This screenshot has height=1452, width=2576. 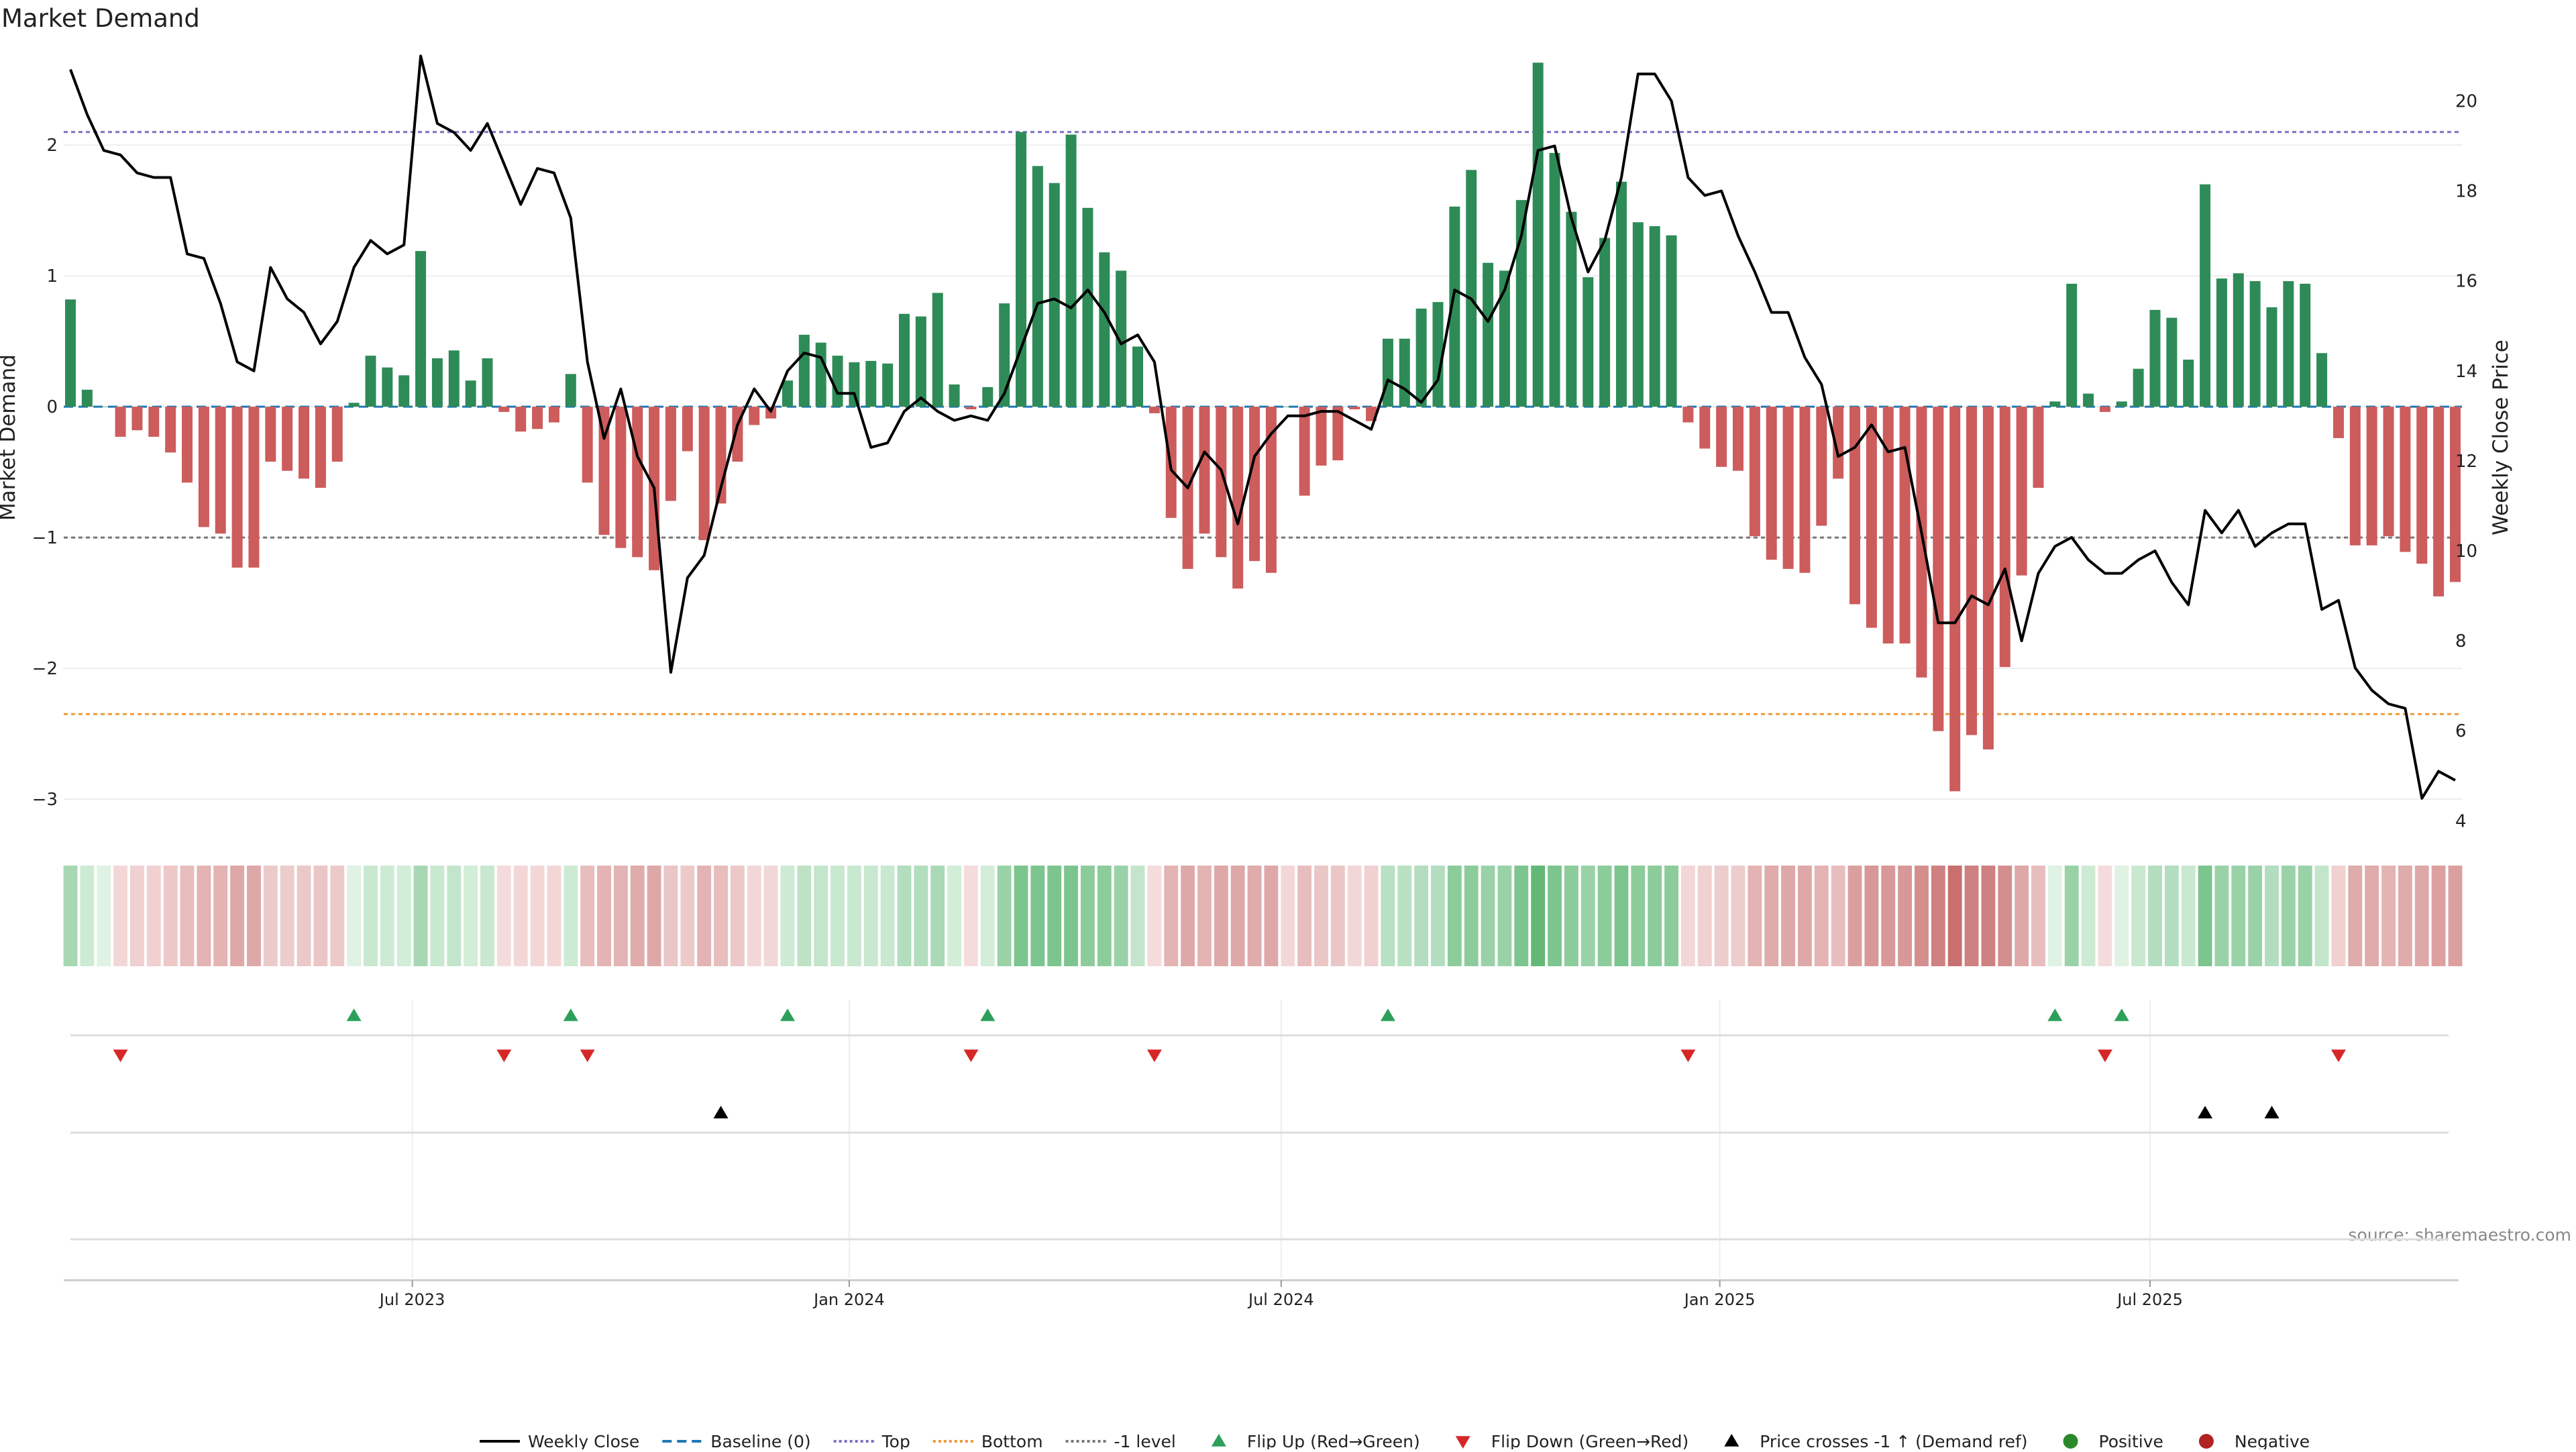 What do you see at coordinates (583, 1440) in the screenshot?
I see `legend-label: Weekly Close` at bounding box center [583, 1440].